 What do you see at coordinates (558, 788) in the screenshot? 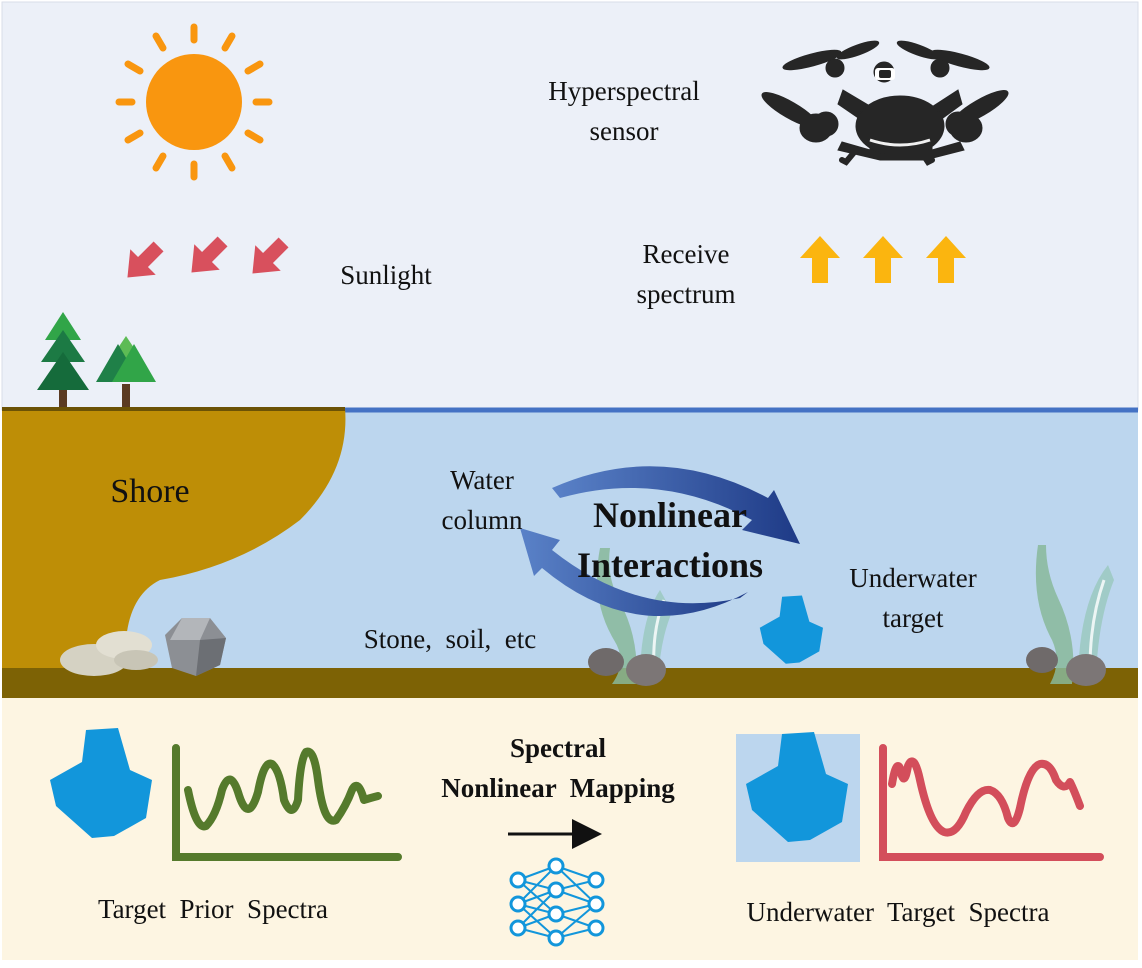
I see `mapping-title-line2: Nonlinear Mapping` at bounding box center [558, 788].